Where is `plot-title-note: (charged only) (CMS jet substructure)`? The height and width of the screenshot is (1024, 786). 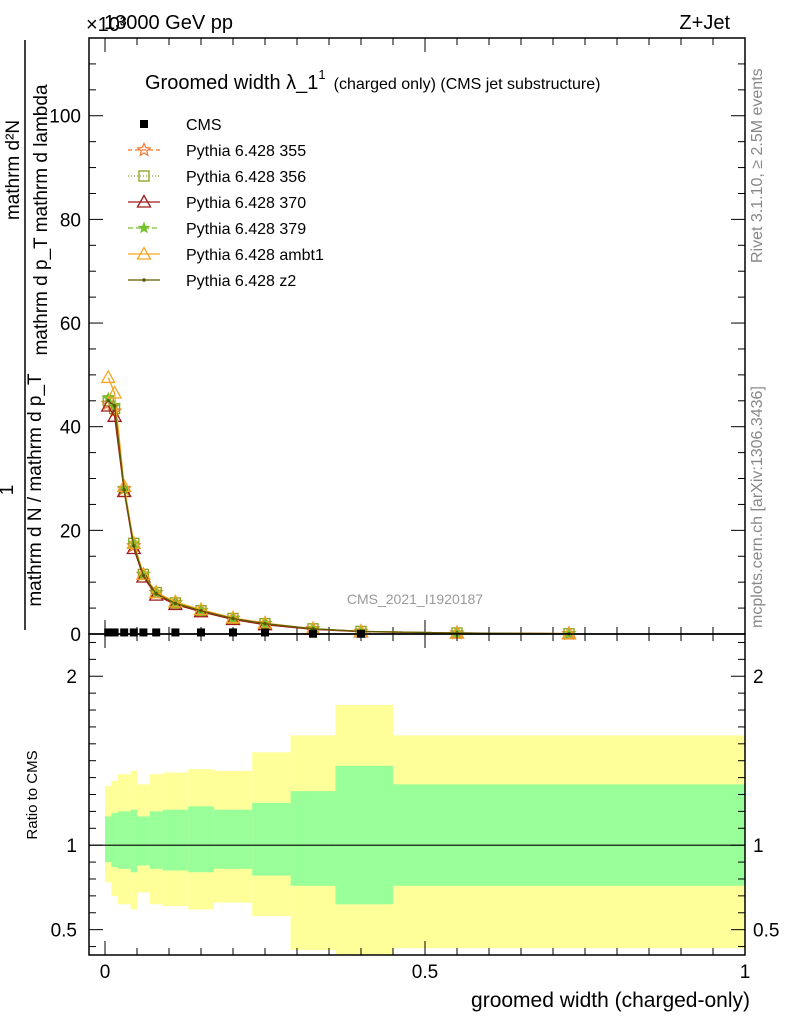 plot-title-note: (charged only) (CMS jet substructure) is located at coordinates (467, 84).